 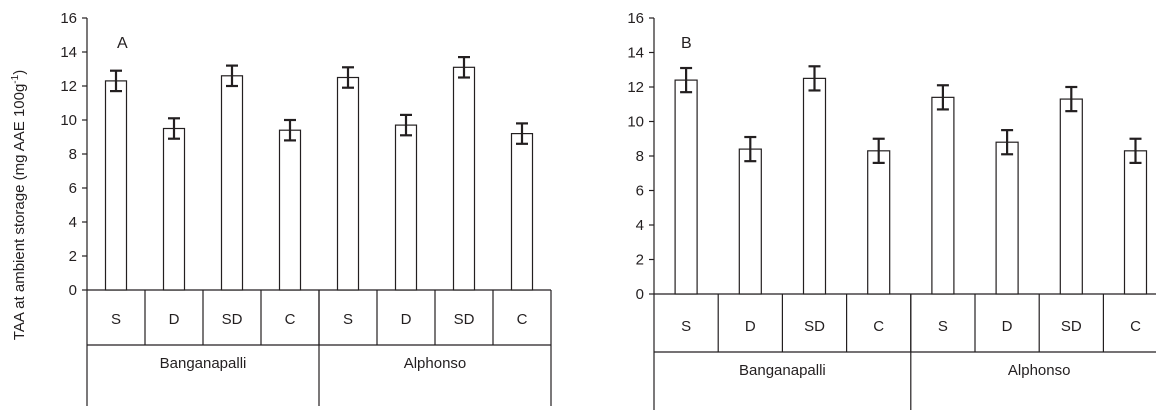 What do you see at coordinates (19, 212) in the screenshot?
I see `y-axis-title-main: TAA at ambient storage (mg AAE 100g` at bounding box center [19, 212].